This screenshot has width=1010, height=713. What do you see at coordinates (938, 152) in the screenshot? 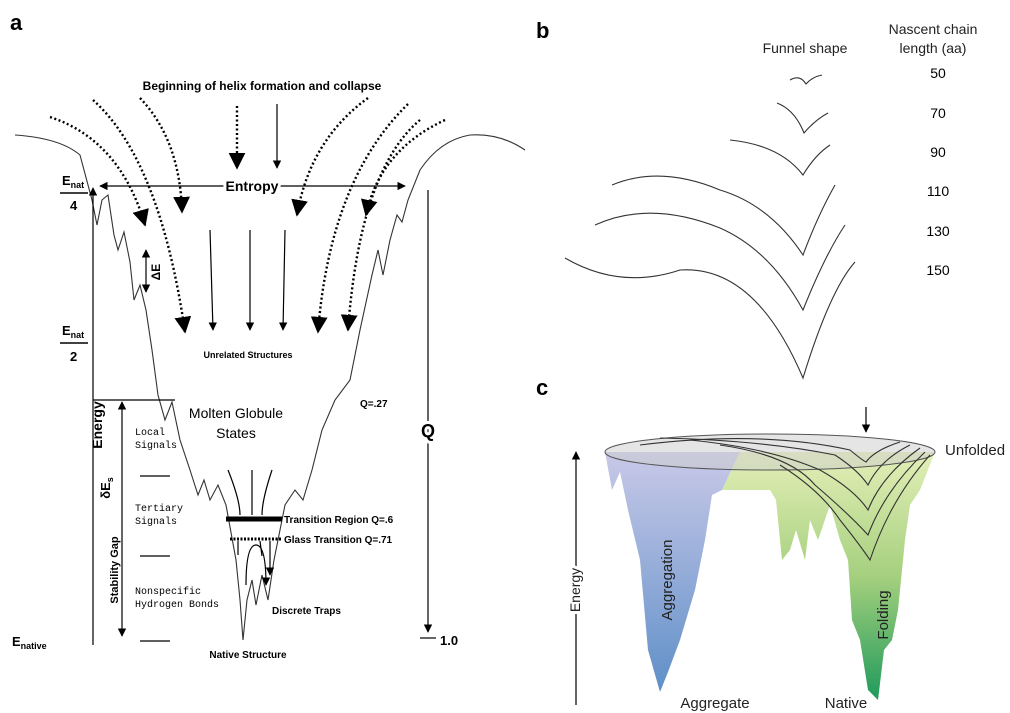
I see `length: 90` at bounding box center [938, 152].